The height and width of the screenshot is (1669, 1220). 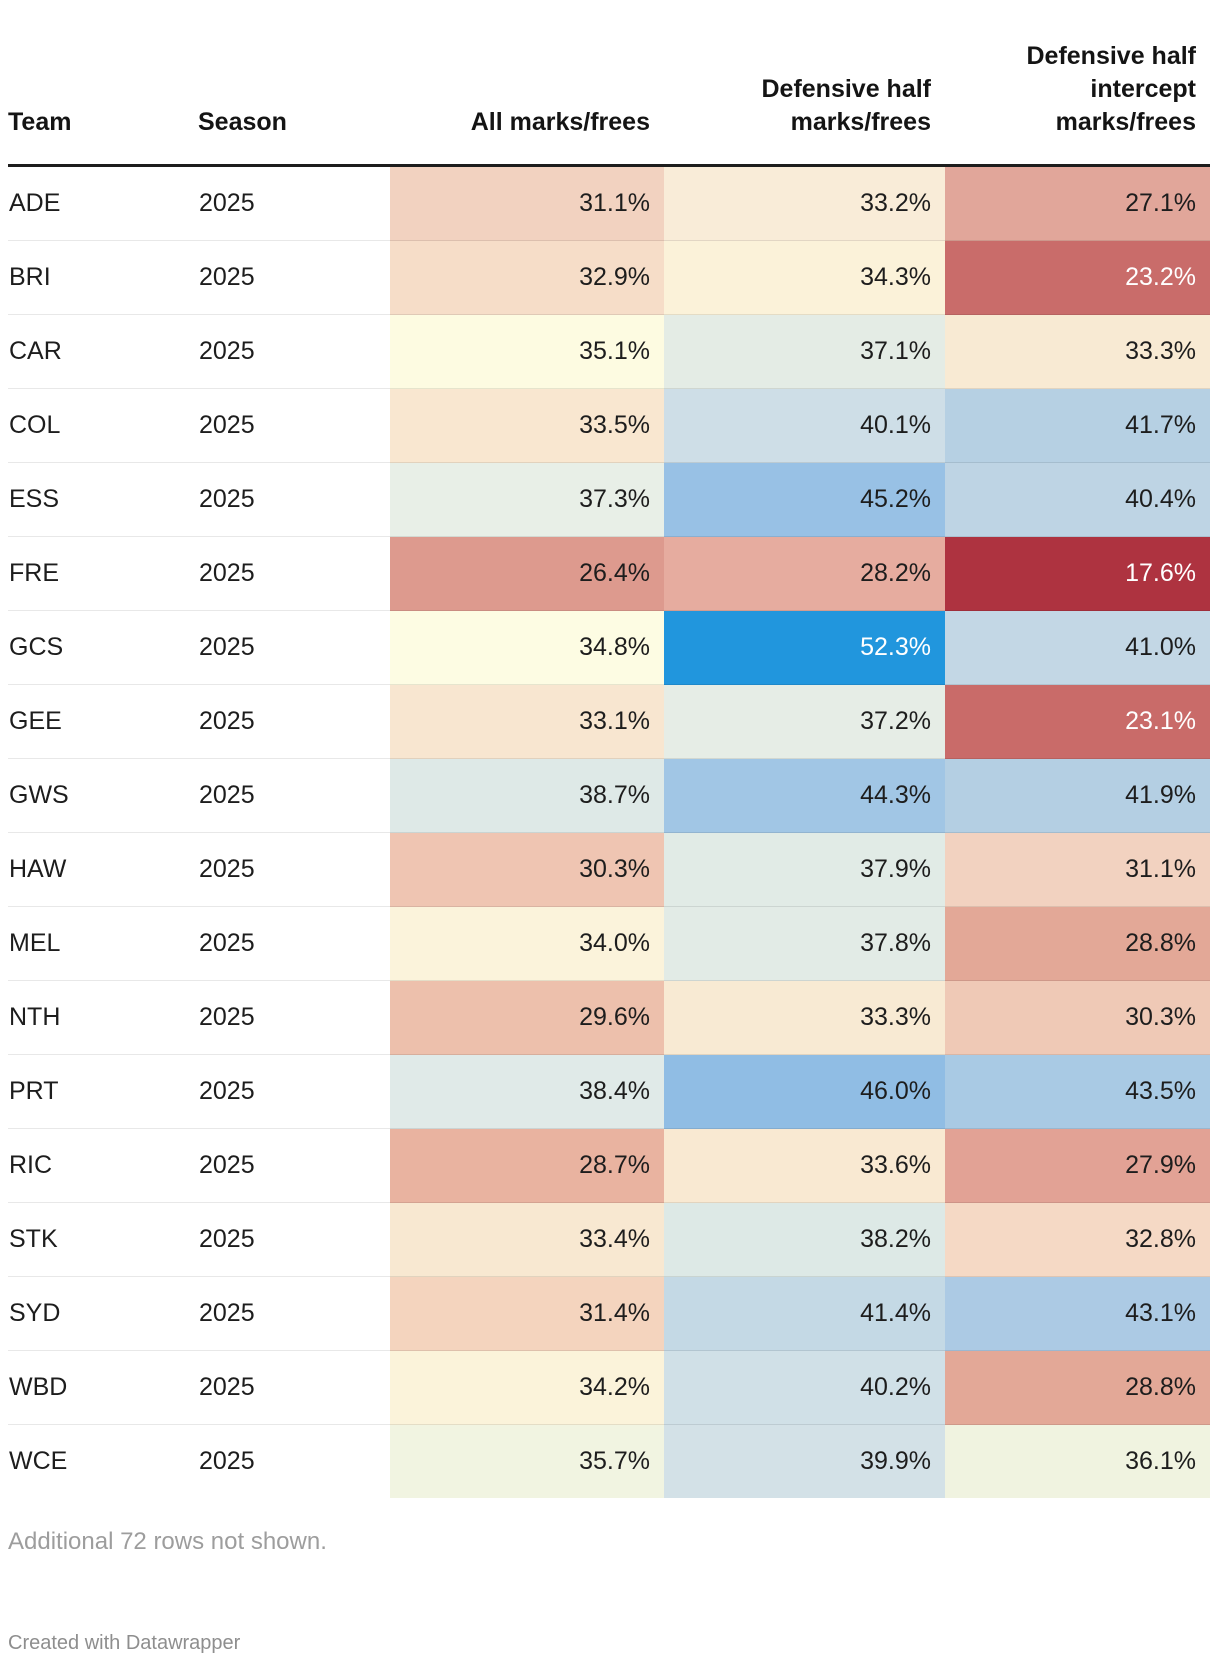 What do you see at coordinates (103, 1091) in the screenshot?
I see `team-cell: PRT` at bounding box center [103, 1091].